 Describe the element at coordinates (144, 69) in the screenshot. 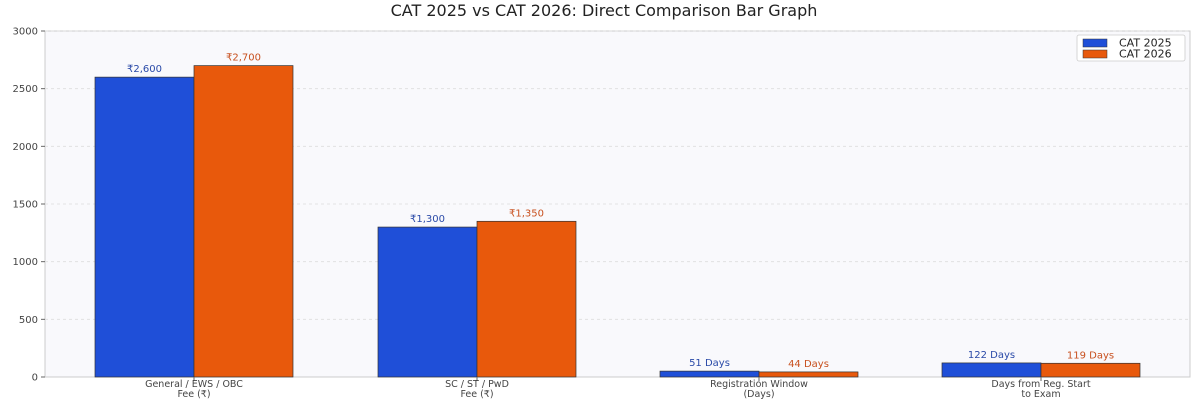

I see `data-label: ₹2,600` at that location.